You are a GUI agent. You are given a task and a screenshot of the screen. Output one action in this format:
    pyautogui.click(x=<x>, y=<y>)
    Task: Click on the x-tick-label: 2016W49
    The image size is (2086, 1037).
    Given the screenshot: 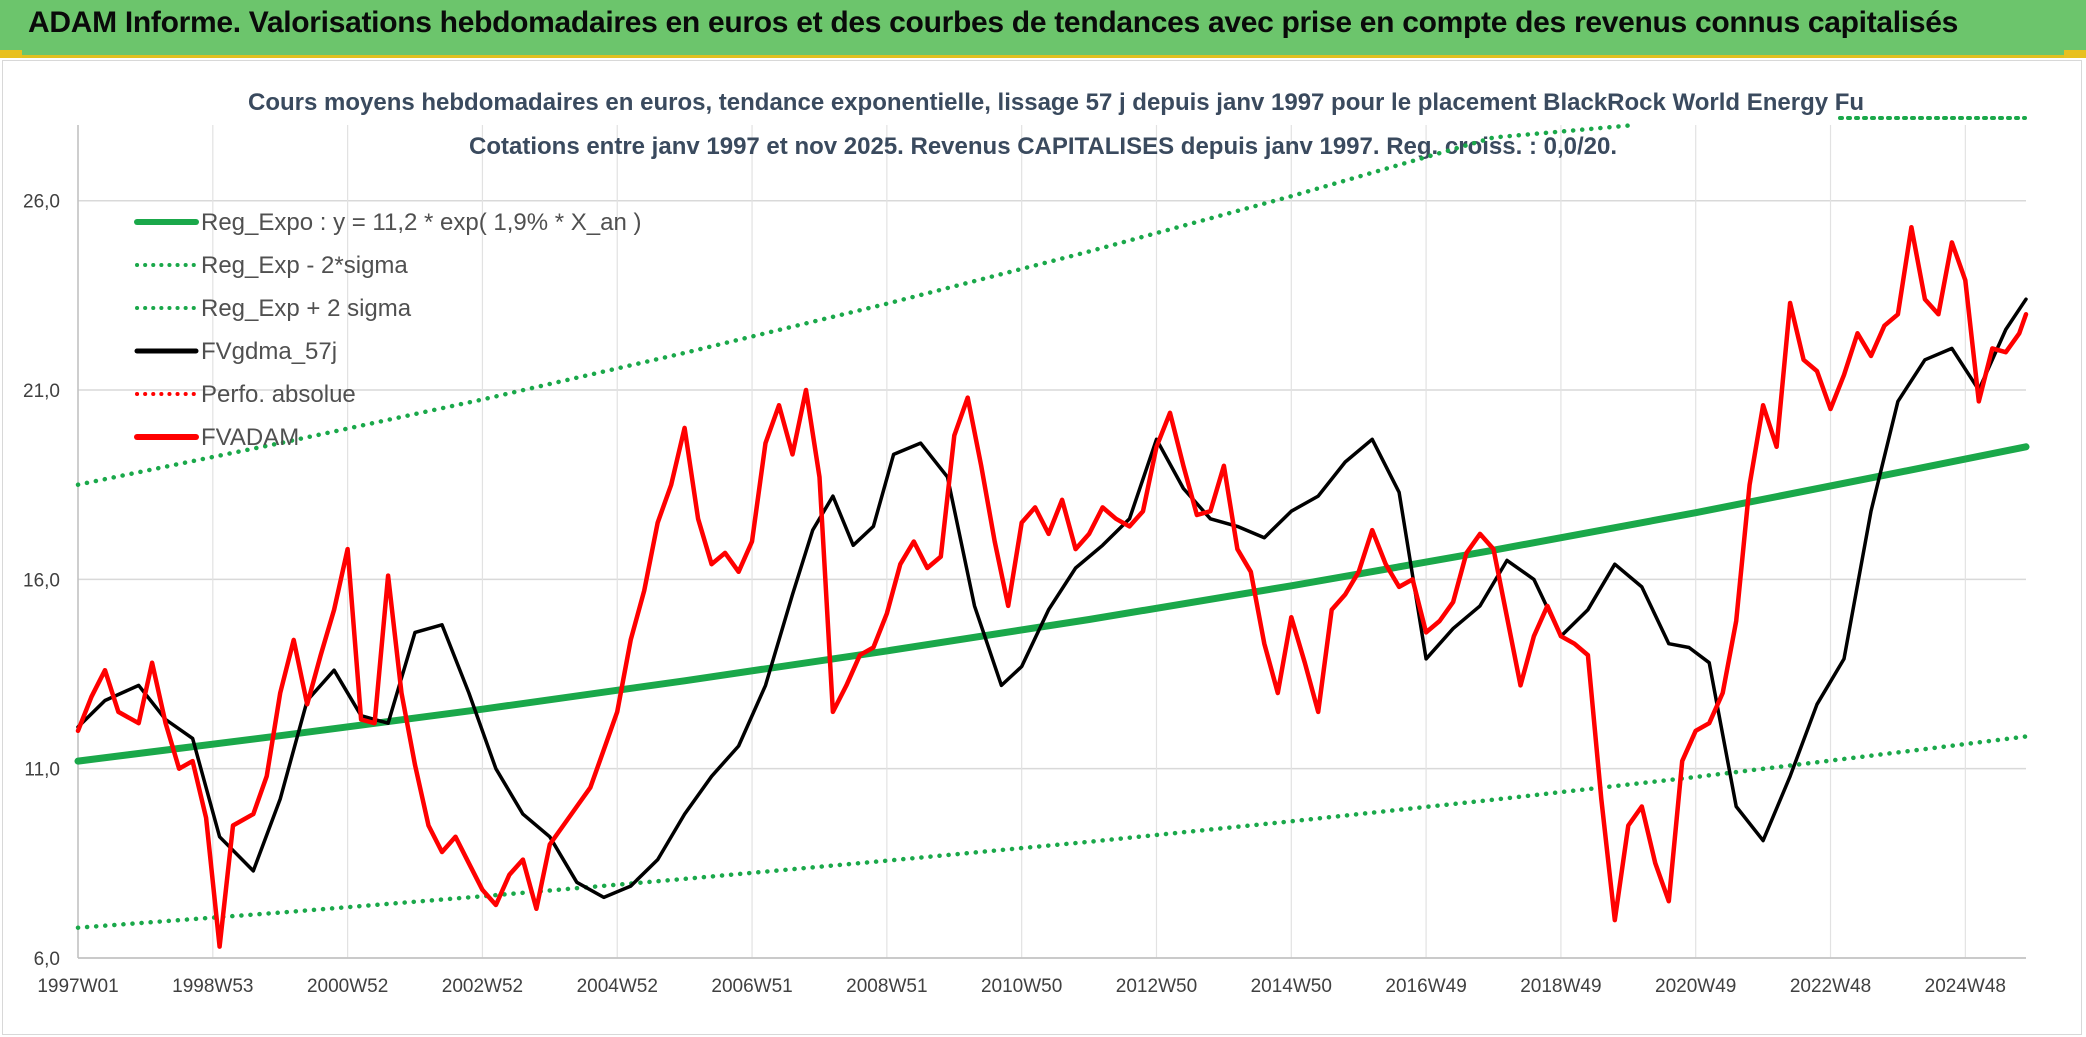 What is the action you would take?
    pyautogui.click(x=1425, y=986)
    